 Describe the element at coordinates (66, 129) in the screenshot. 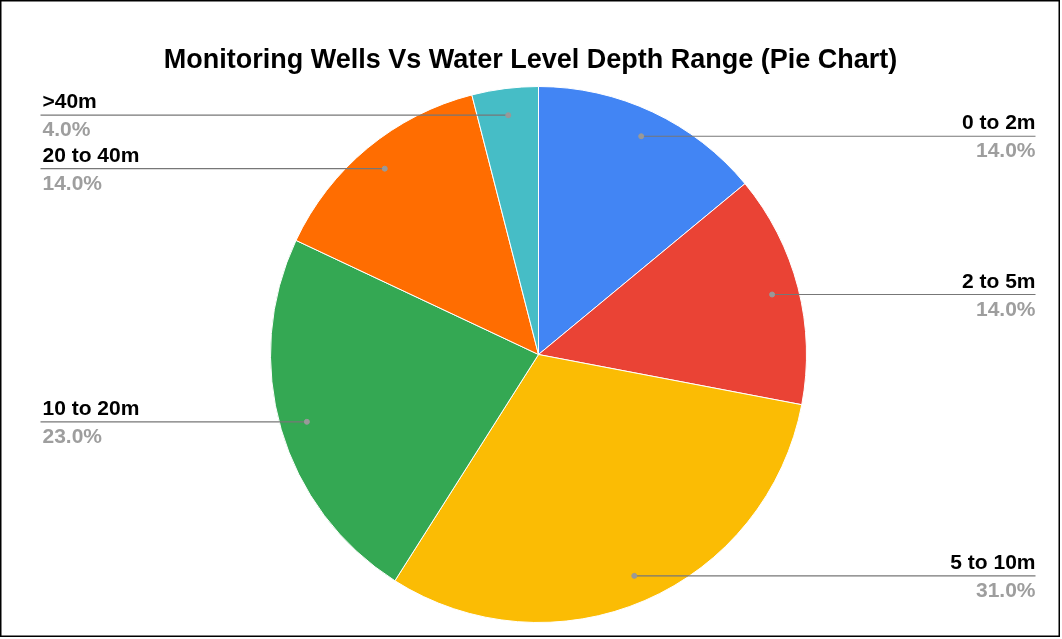

I see `data-label: 4.0%` at that location.